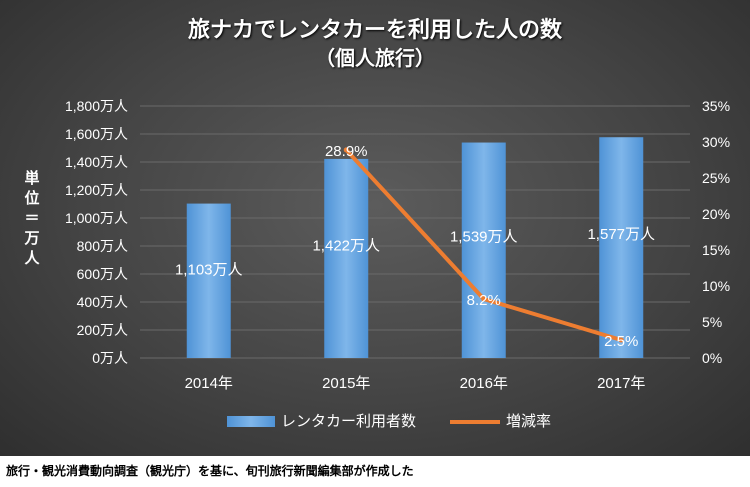 This screenshot has height=487, width=750. What do you see at coordinates (712, 322) in the screenshot?
I see `y-right-tick-label: 5%` at bounding box center [712, 322].